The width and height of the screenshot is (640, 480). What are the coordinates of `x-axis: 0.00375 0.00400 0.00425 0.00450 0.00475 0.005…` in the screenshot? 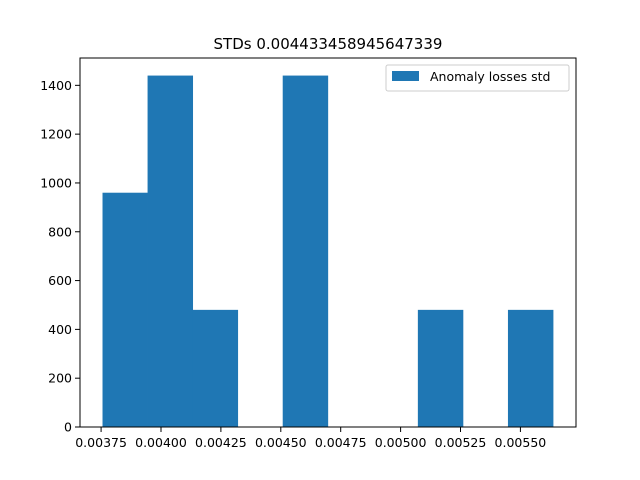 It's located at (310, 438).